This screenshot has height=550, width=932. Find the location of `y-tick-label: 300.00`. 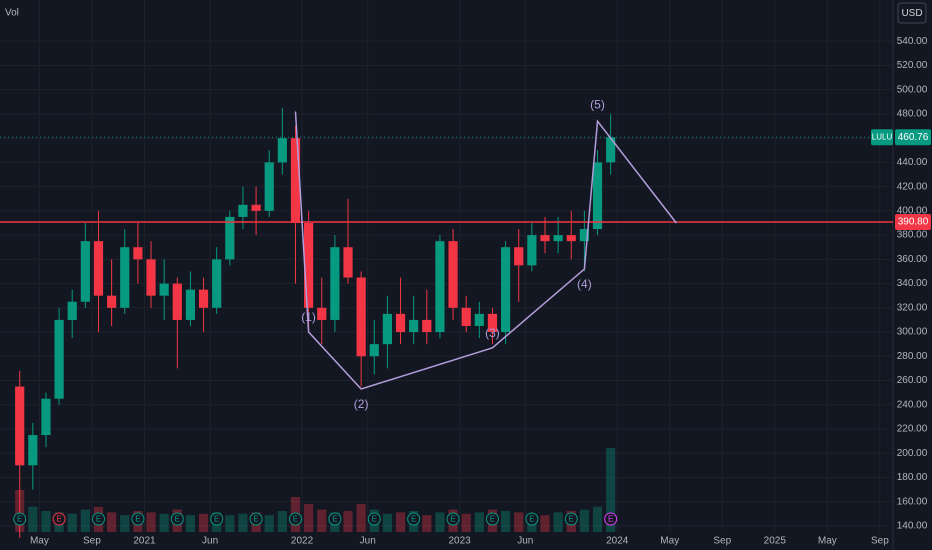

y-tick-label: 300.00 is located at coordinates (912, 332).